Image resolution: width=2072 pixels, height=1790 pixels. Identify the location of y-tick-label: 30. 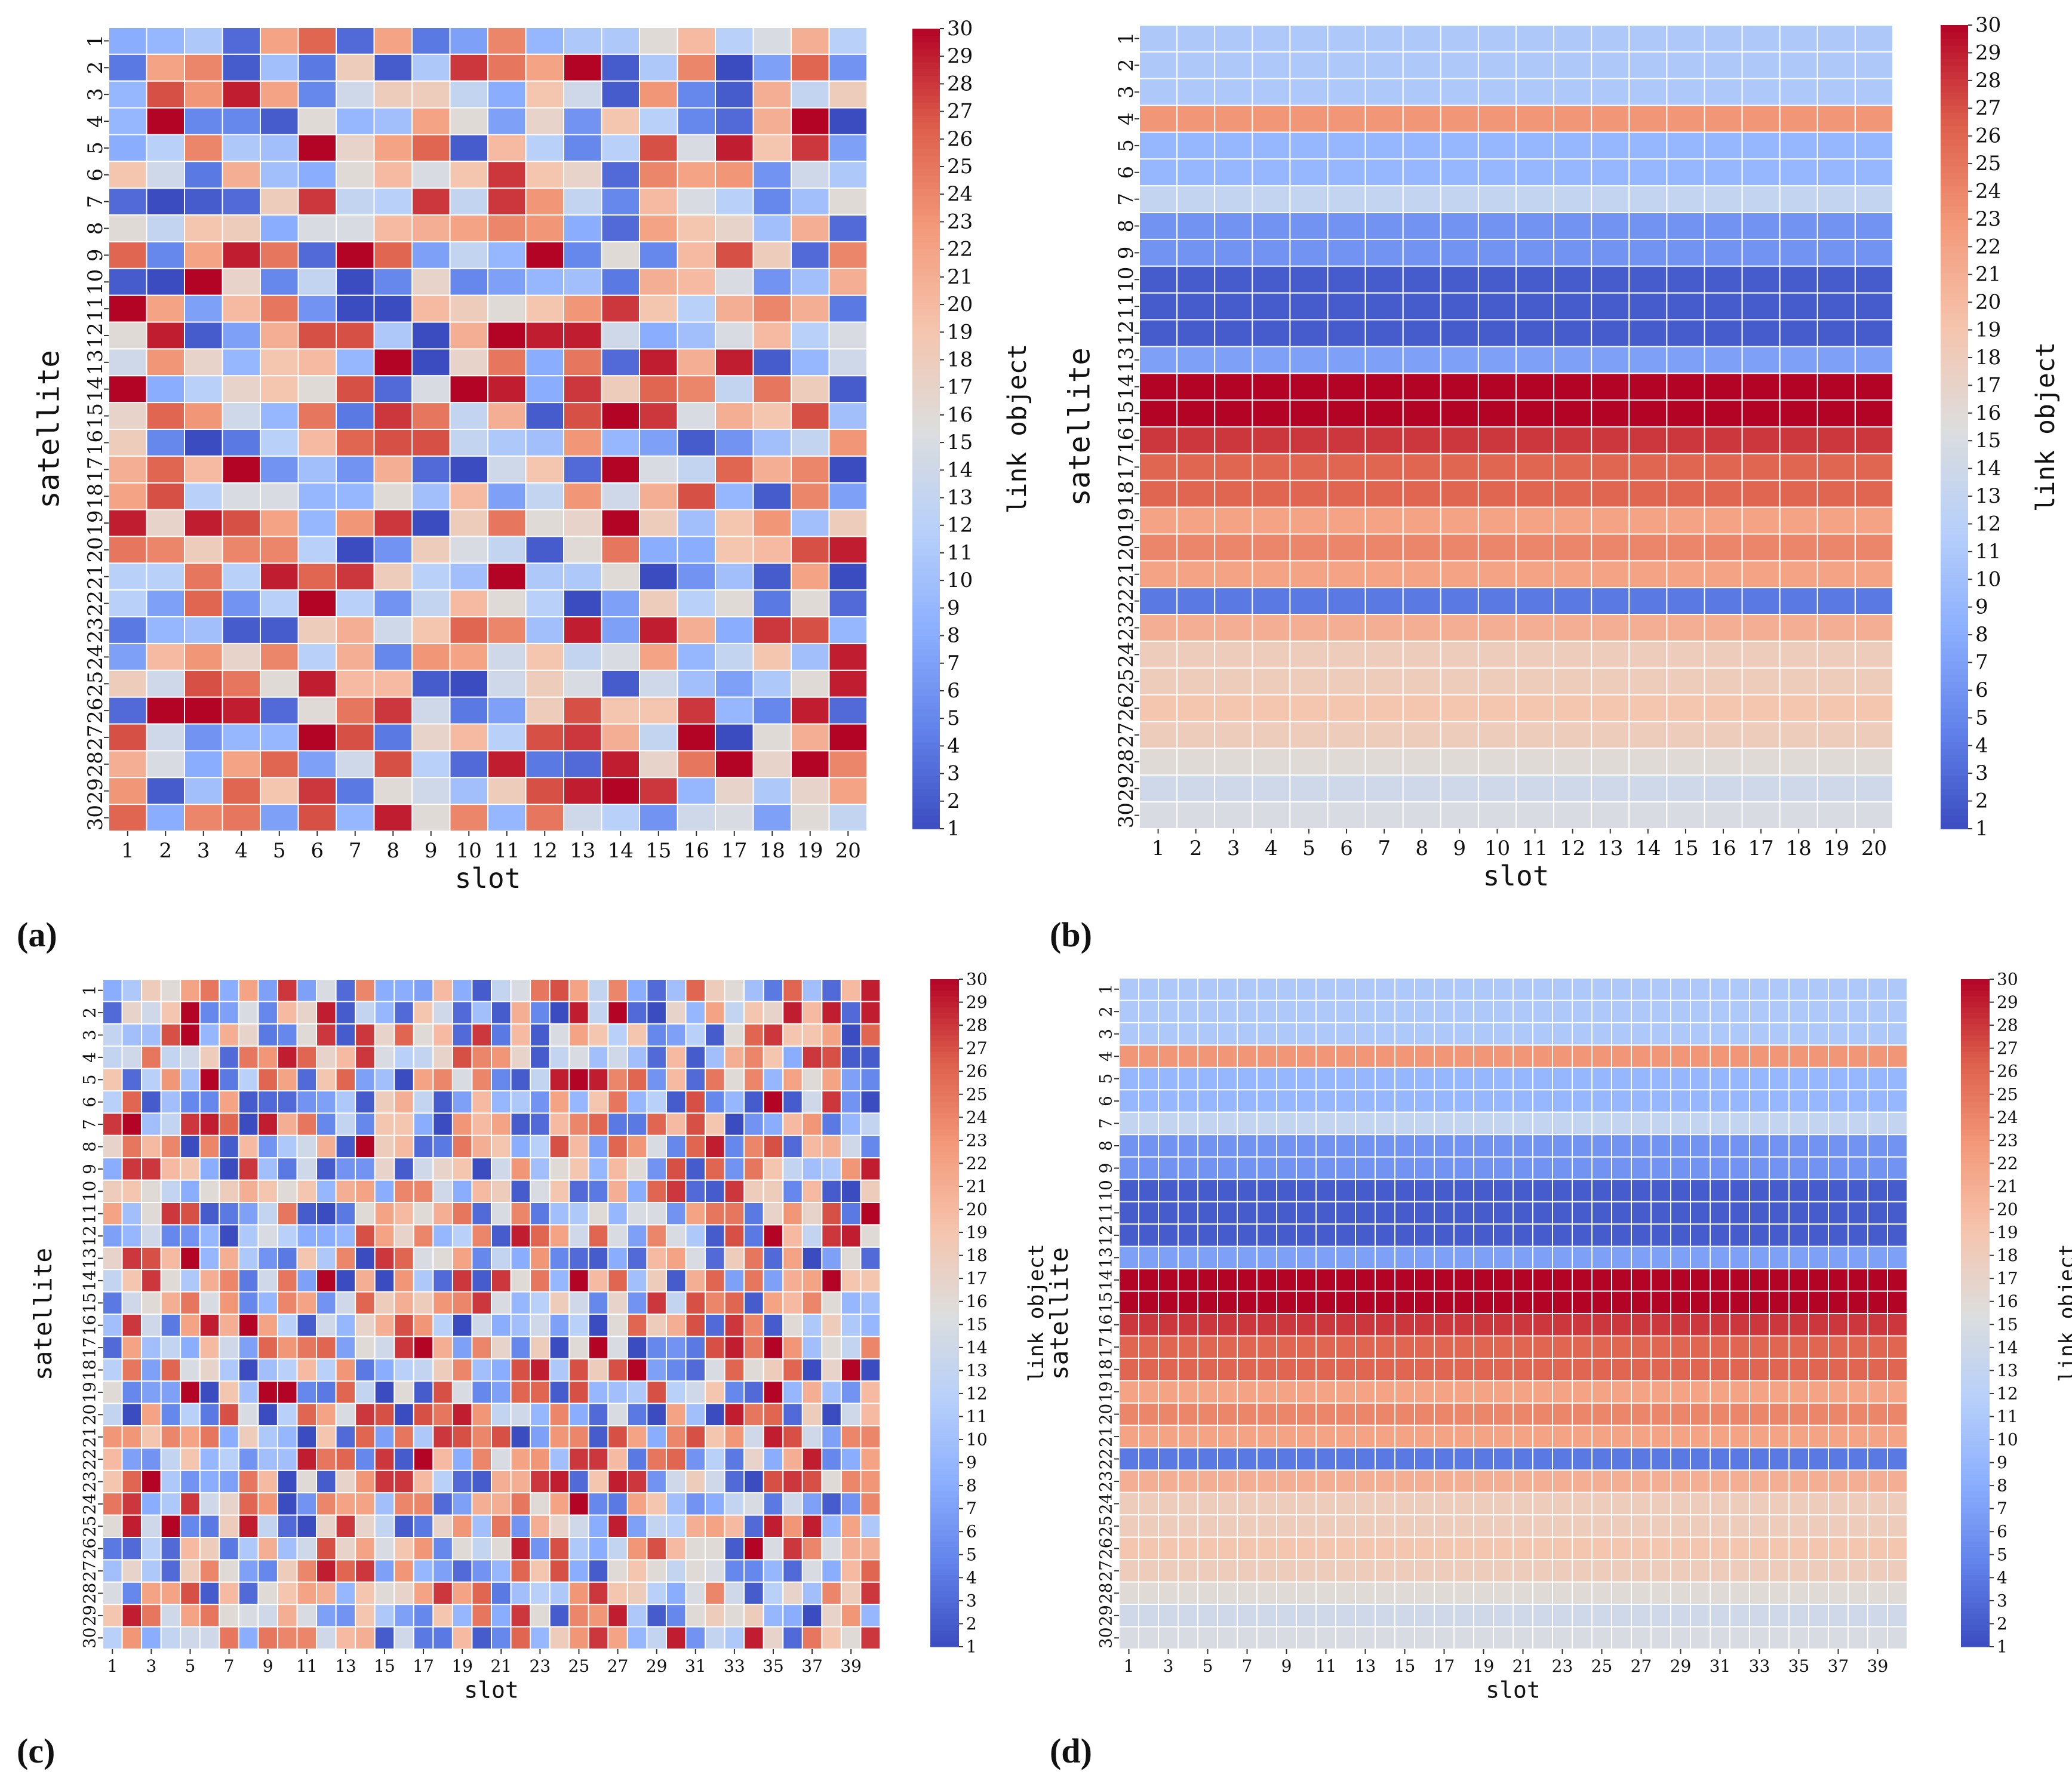
(1126, 815).